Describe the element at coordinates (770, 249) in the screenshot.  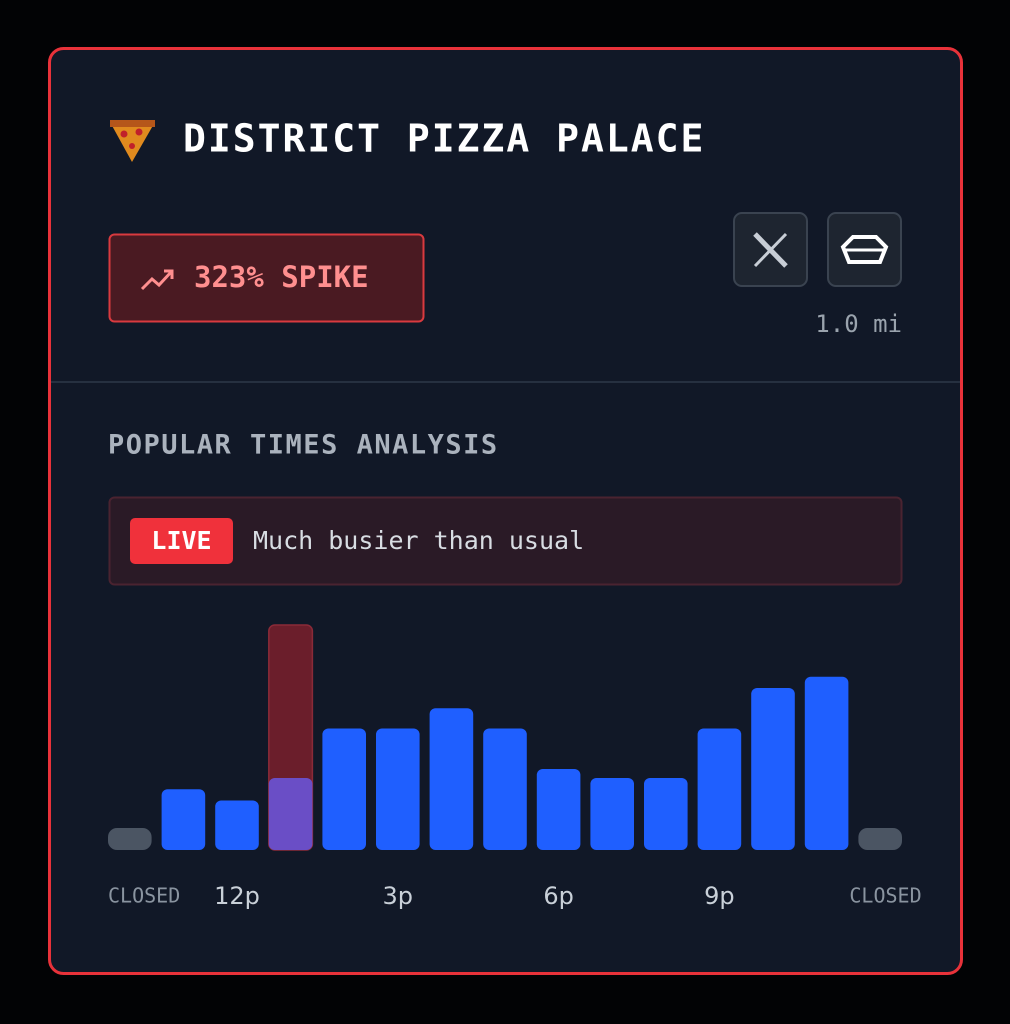
I see `x-button` at that location.